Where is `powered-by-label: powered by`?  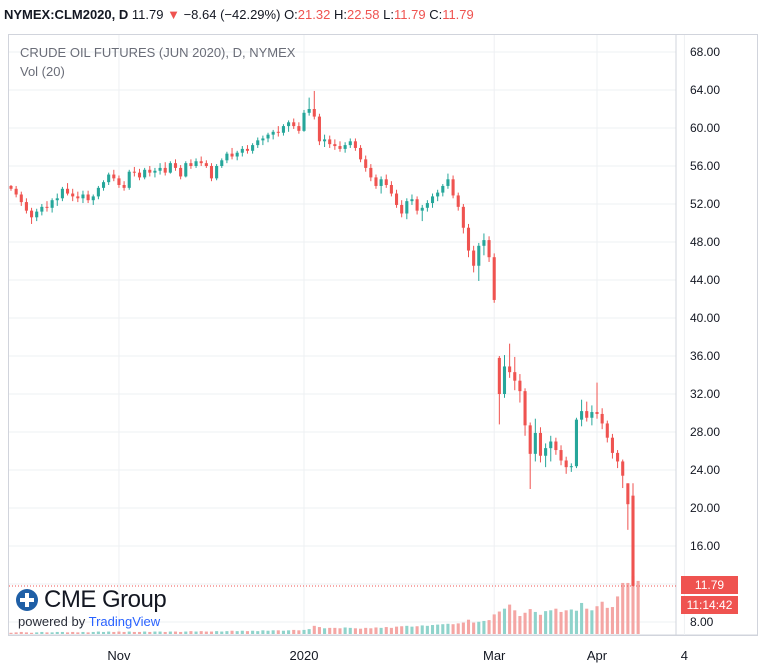
powered-by-label: powered by is located at coordinates (52, 621).